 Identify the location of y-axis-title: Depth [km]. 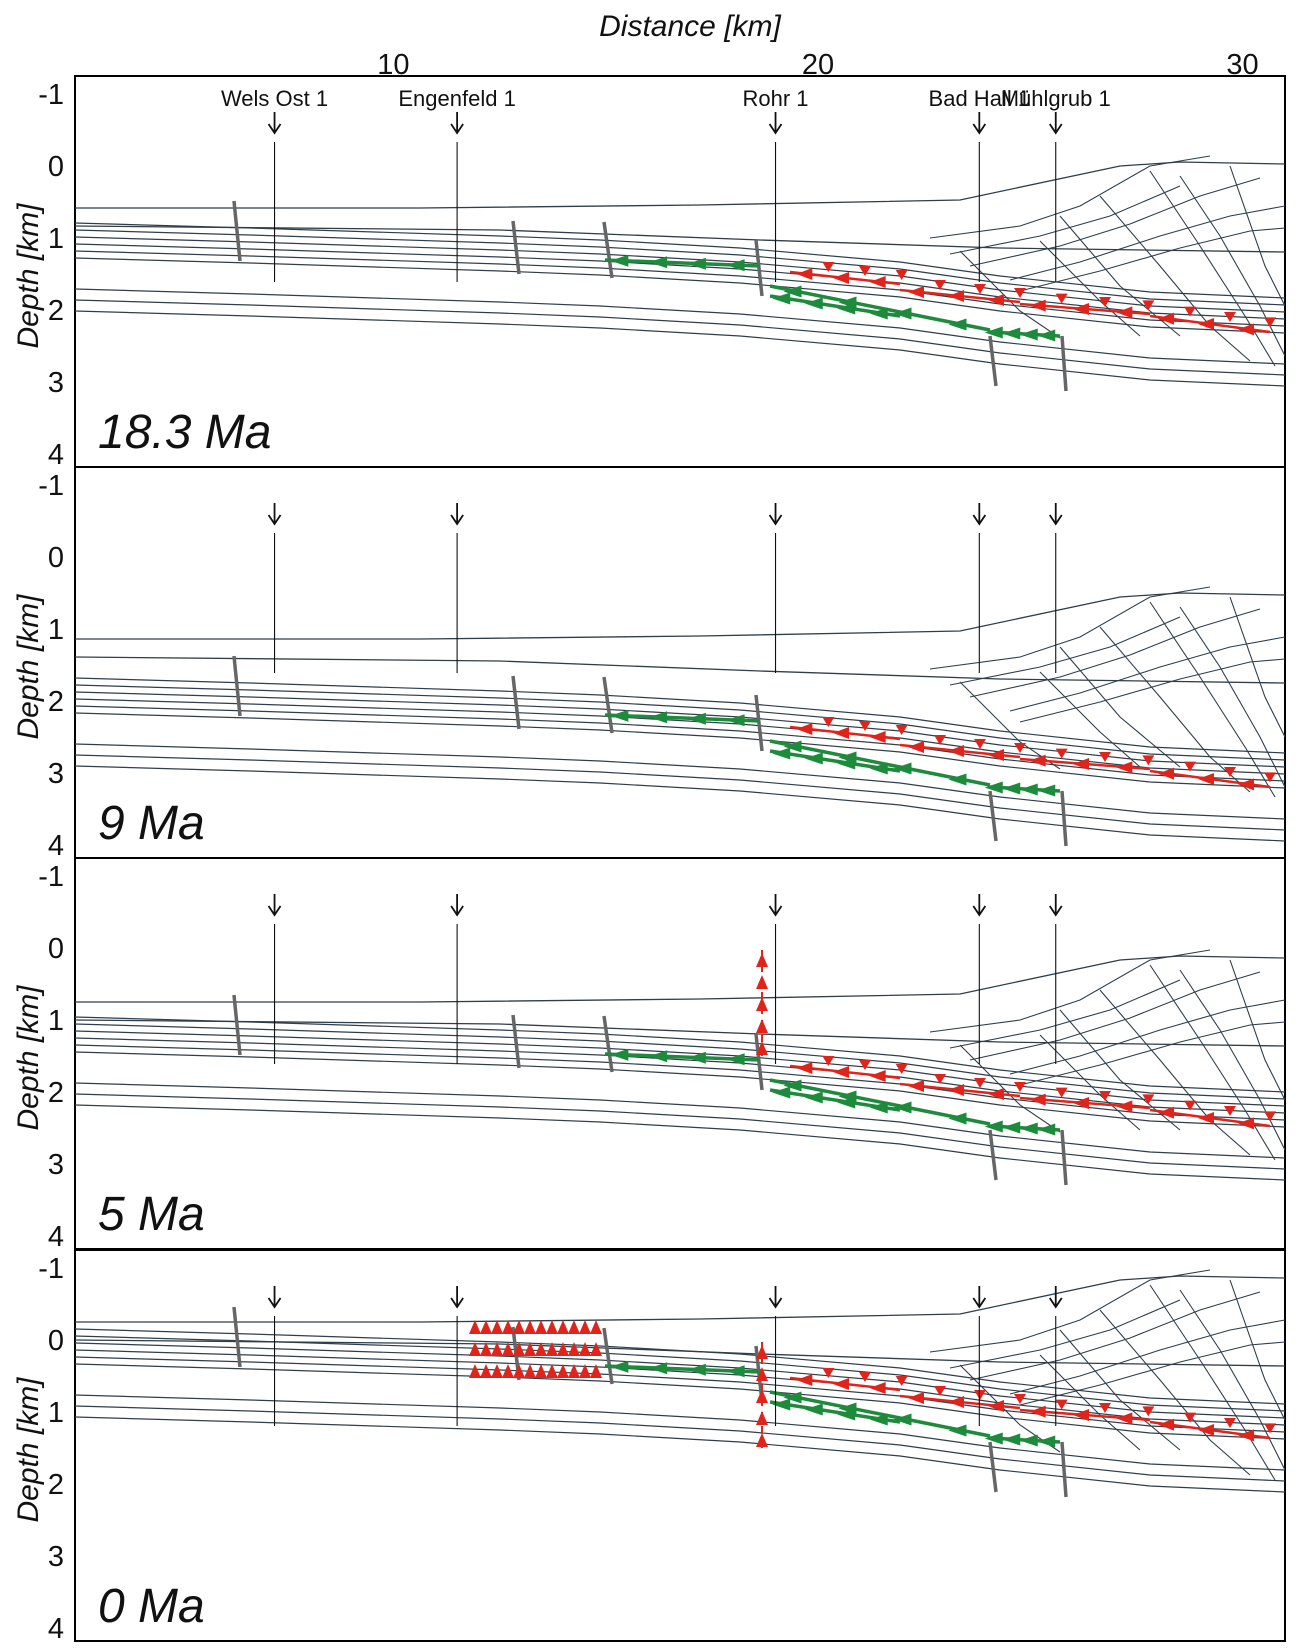
(28, 1450).